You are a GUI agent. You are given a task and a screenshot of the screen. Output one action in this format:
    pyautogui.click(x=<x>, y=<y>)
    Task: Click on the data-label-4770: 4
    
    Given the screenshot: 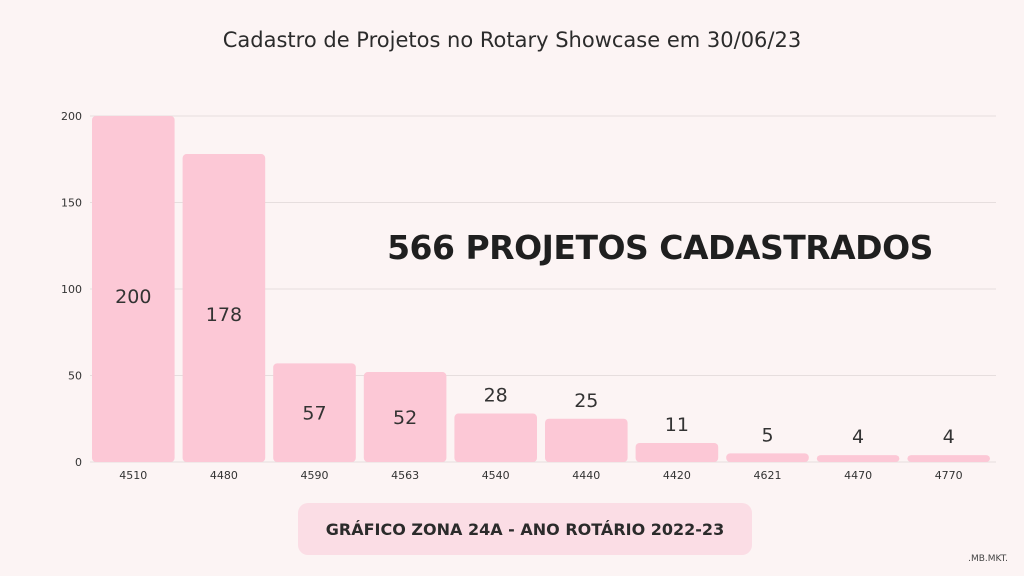 What is the action you would take?
    pyautogui.click(x=949, y=437)
    